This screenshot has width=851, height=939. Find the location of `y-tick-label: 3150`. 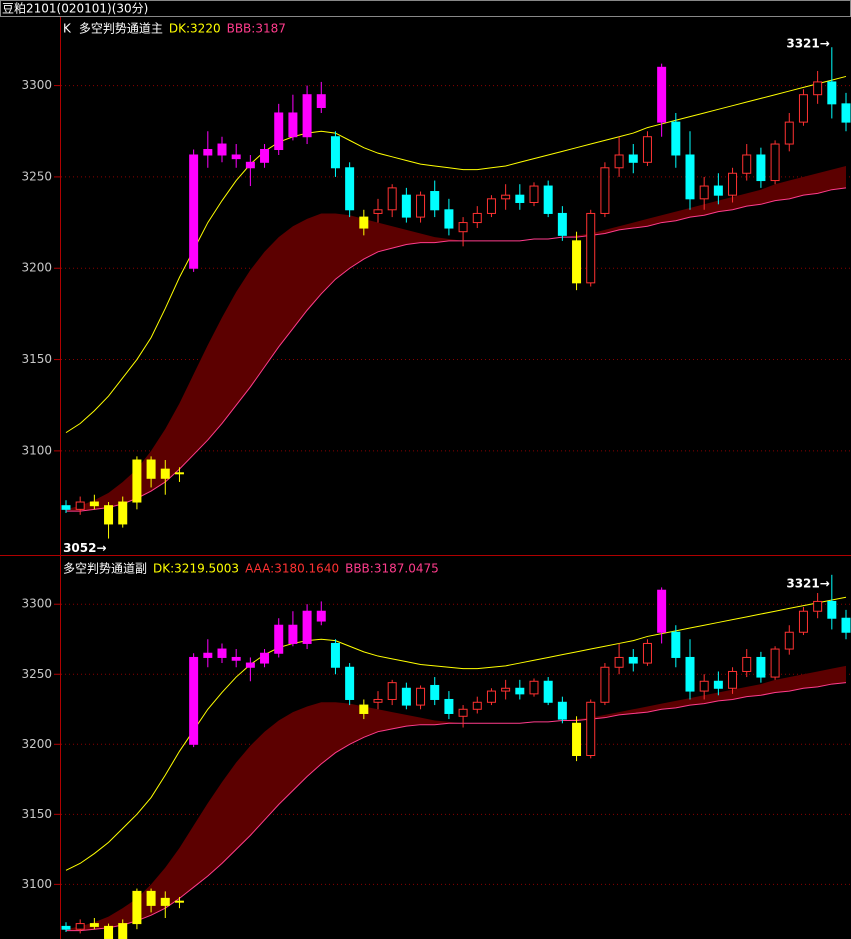

y-tick-label: 3150 is located at coordinates (36, 359).